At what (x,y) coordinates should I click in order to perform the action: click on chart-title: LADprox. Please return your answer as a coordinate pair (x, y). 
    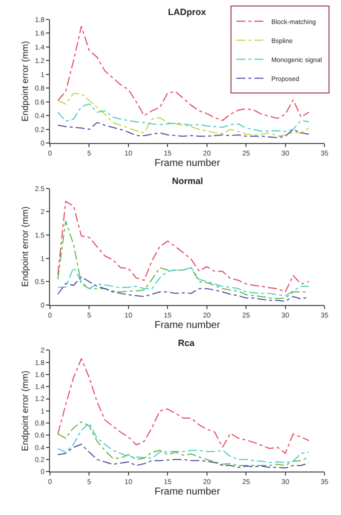
    Looking at the image, I should click on (187, 12).